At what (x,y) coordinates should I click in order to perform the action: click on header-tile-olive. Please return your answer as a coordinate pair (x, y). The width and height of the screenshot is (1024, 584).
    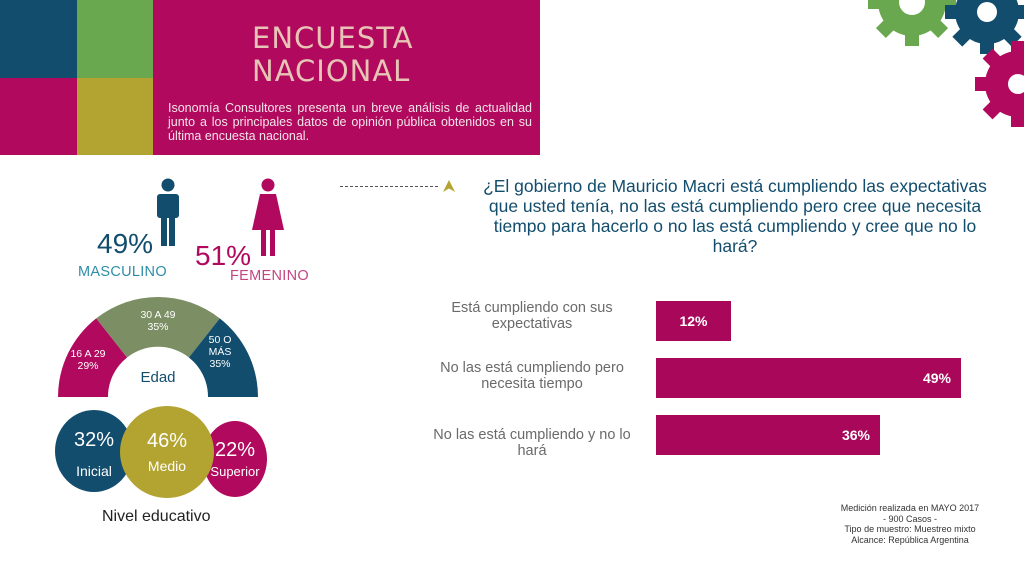
    Looking at the image, I should click on (115, 116).